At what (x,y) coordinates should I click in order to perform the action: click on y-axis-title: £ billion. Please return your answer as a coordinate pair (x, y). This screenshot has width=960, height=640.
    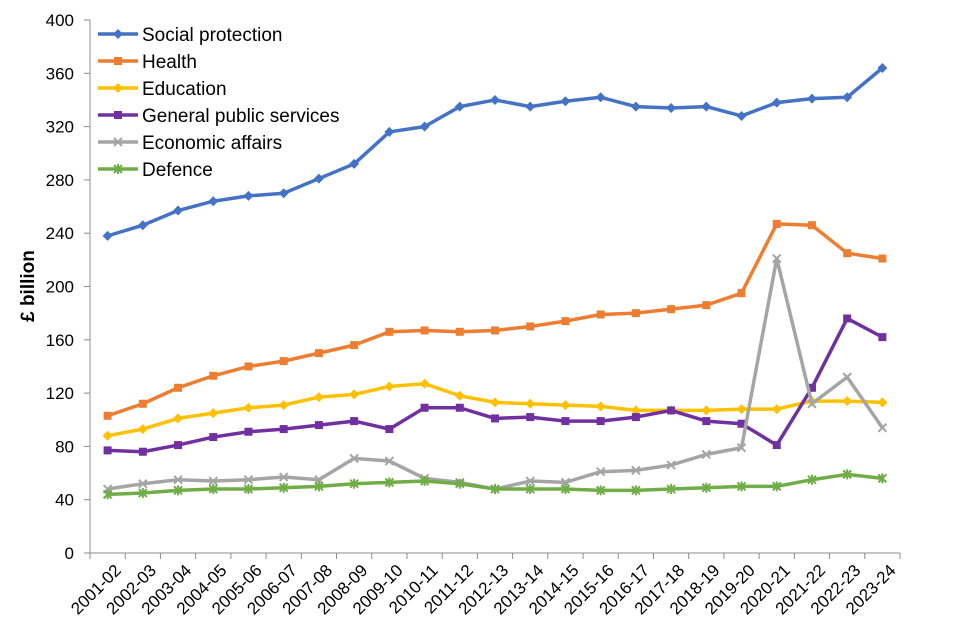
    Looking at the image, I should click on (28, 286).